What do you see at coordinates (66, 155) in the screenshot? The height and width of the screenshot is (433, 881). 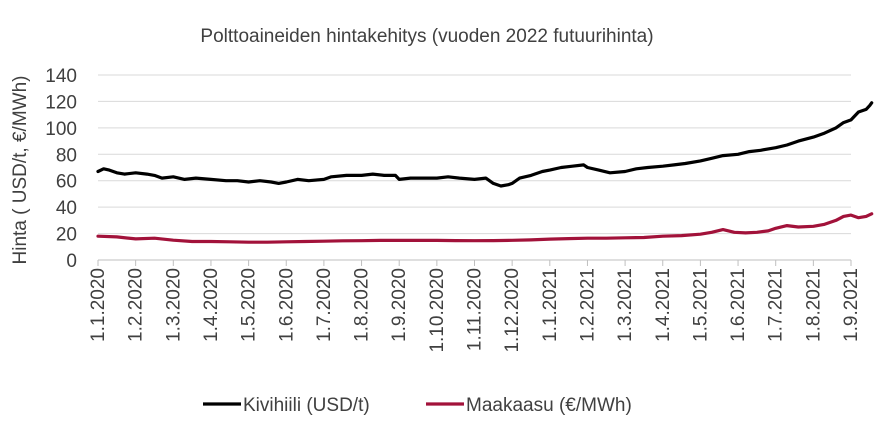 I see `y-tick-label: 80` at bounding box center [66, 155].